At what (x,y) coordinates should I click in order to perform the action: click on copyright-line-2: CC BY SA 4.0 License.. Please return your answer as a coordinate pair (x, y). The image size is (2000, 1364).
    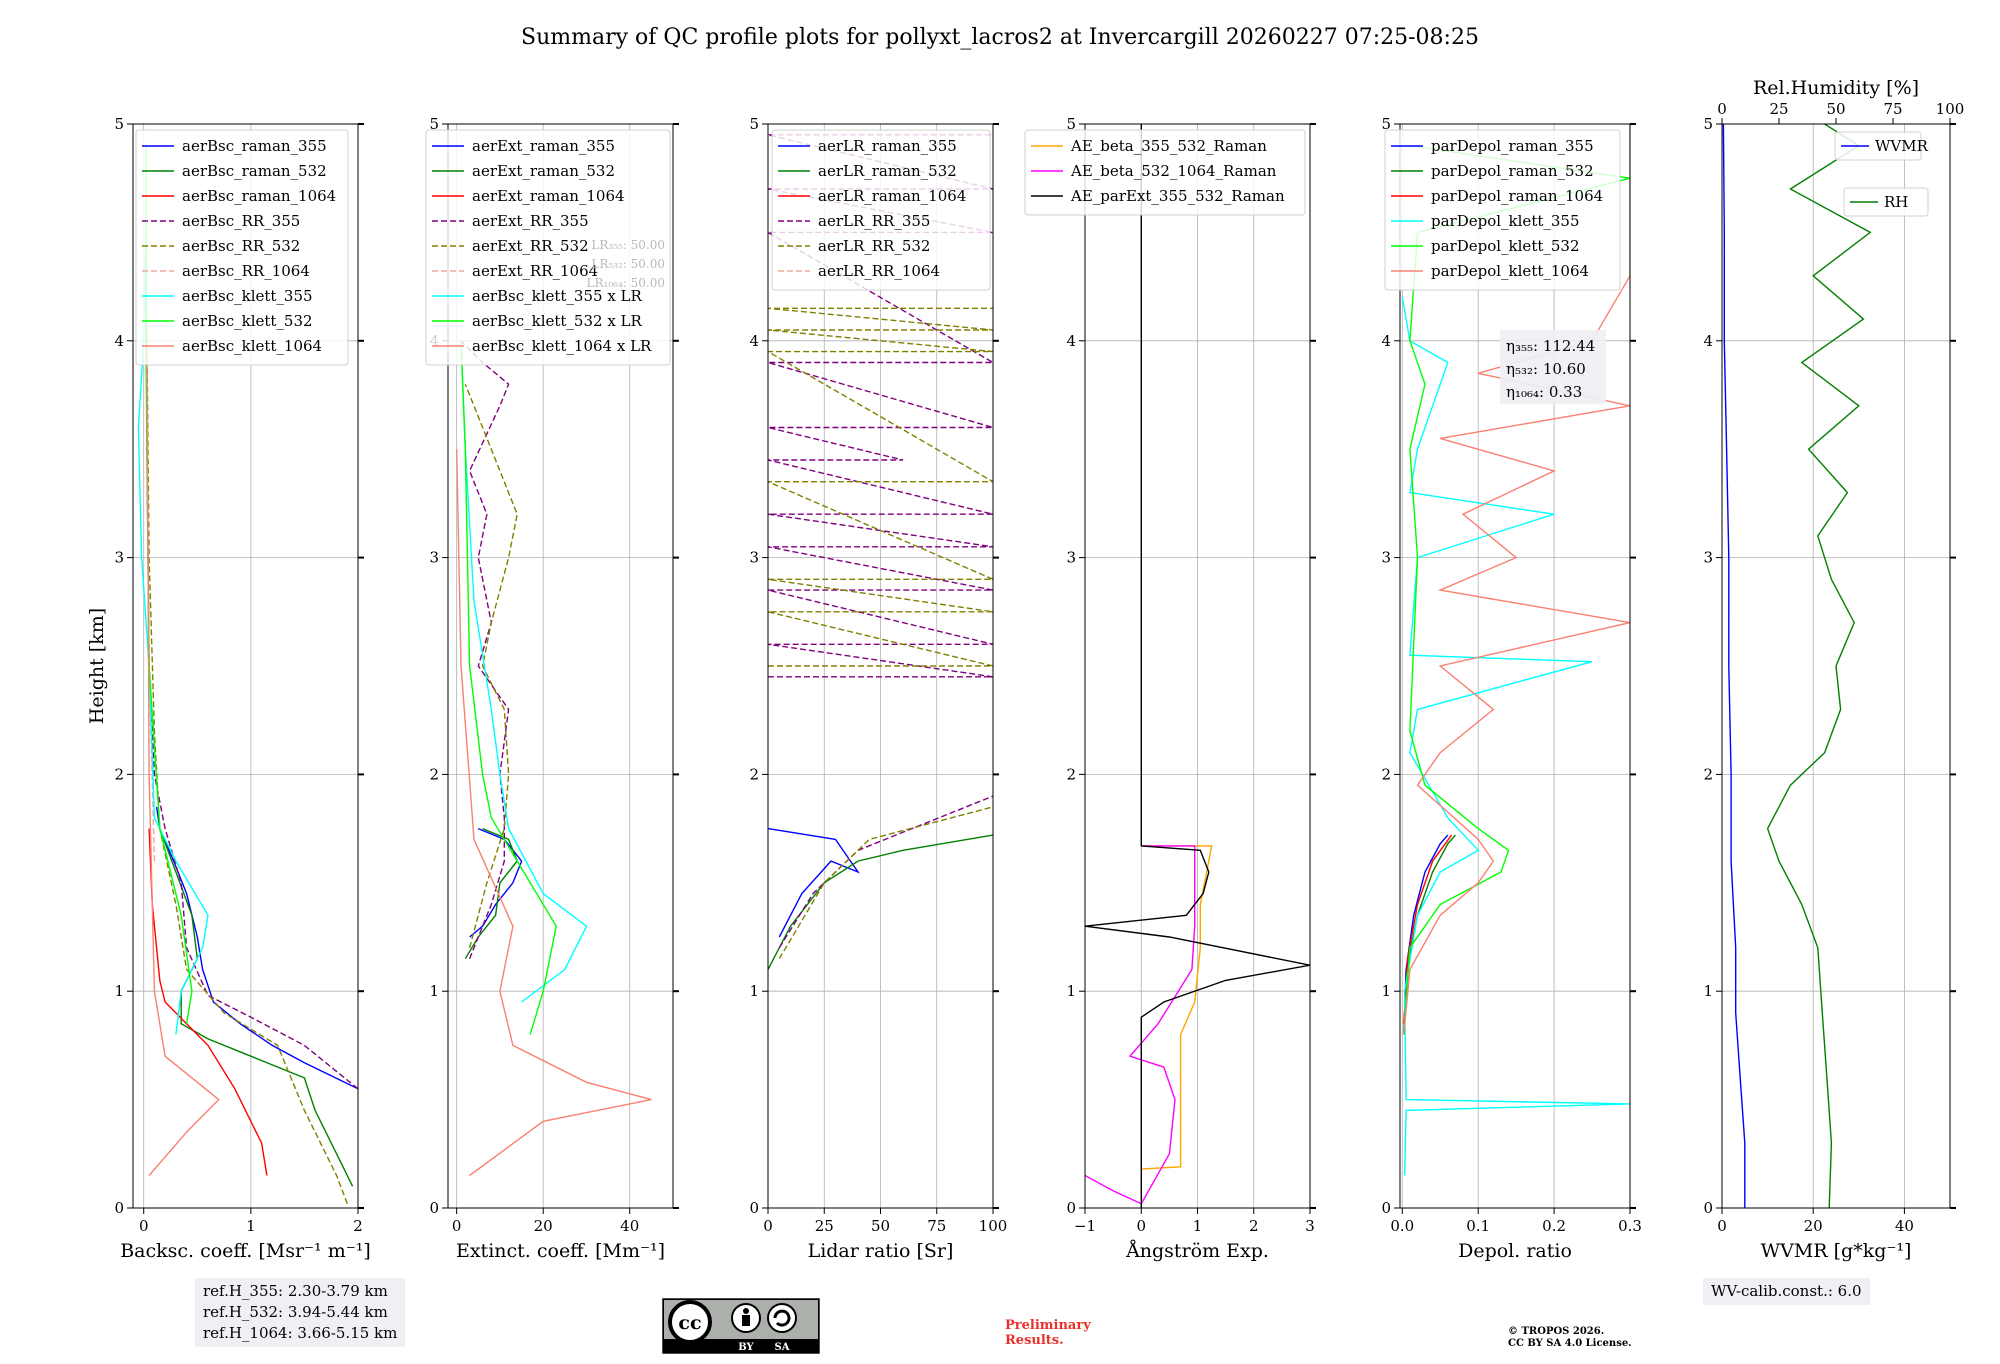
    Looking at the image, I should click on (1570, 1343).